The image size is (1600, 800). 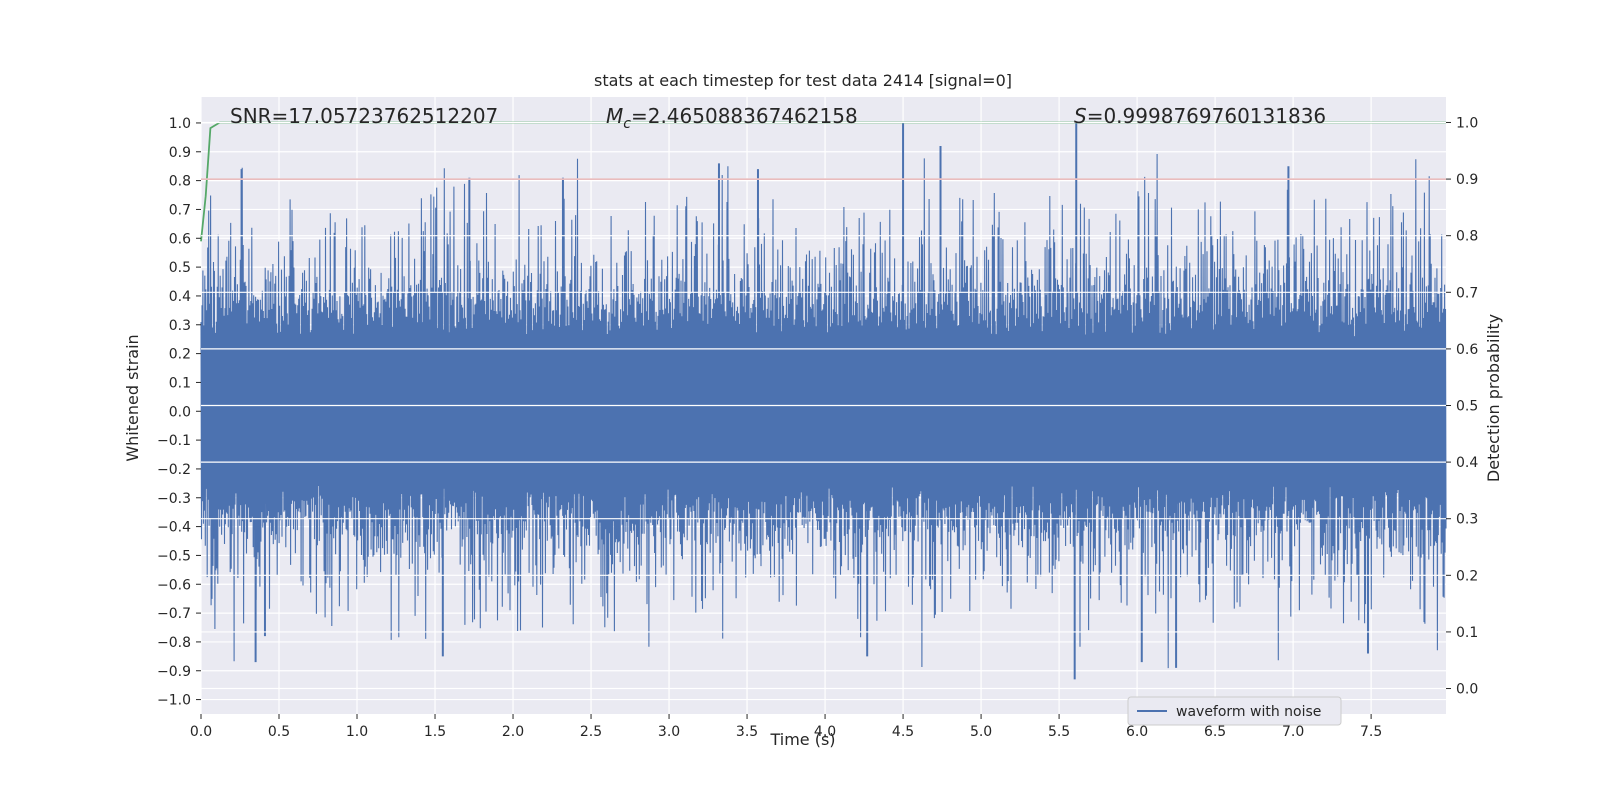 I want to click on y-right-tick-label: 0.7, so click(x=1467, y=293).